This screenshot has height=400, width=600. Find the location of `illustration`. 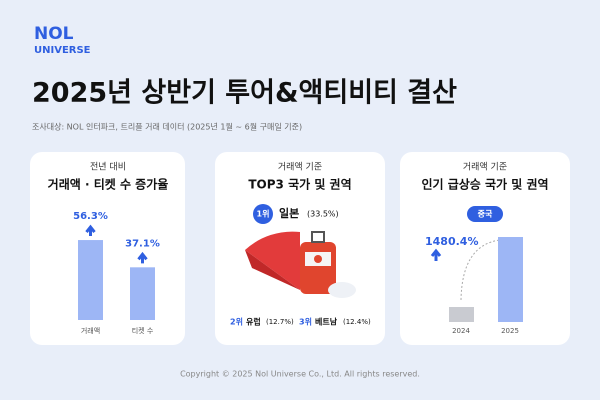

illustration is located at coordinates (300, 264).